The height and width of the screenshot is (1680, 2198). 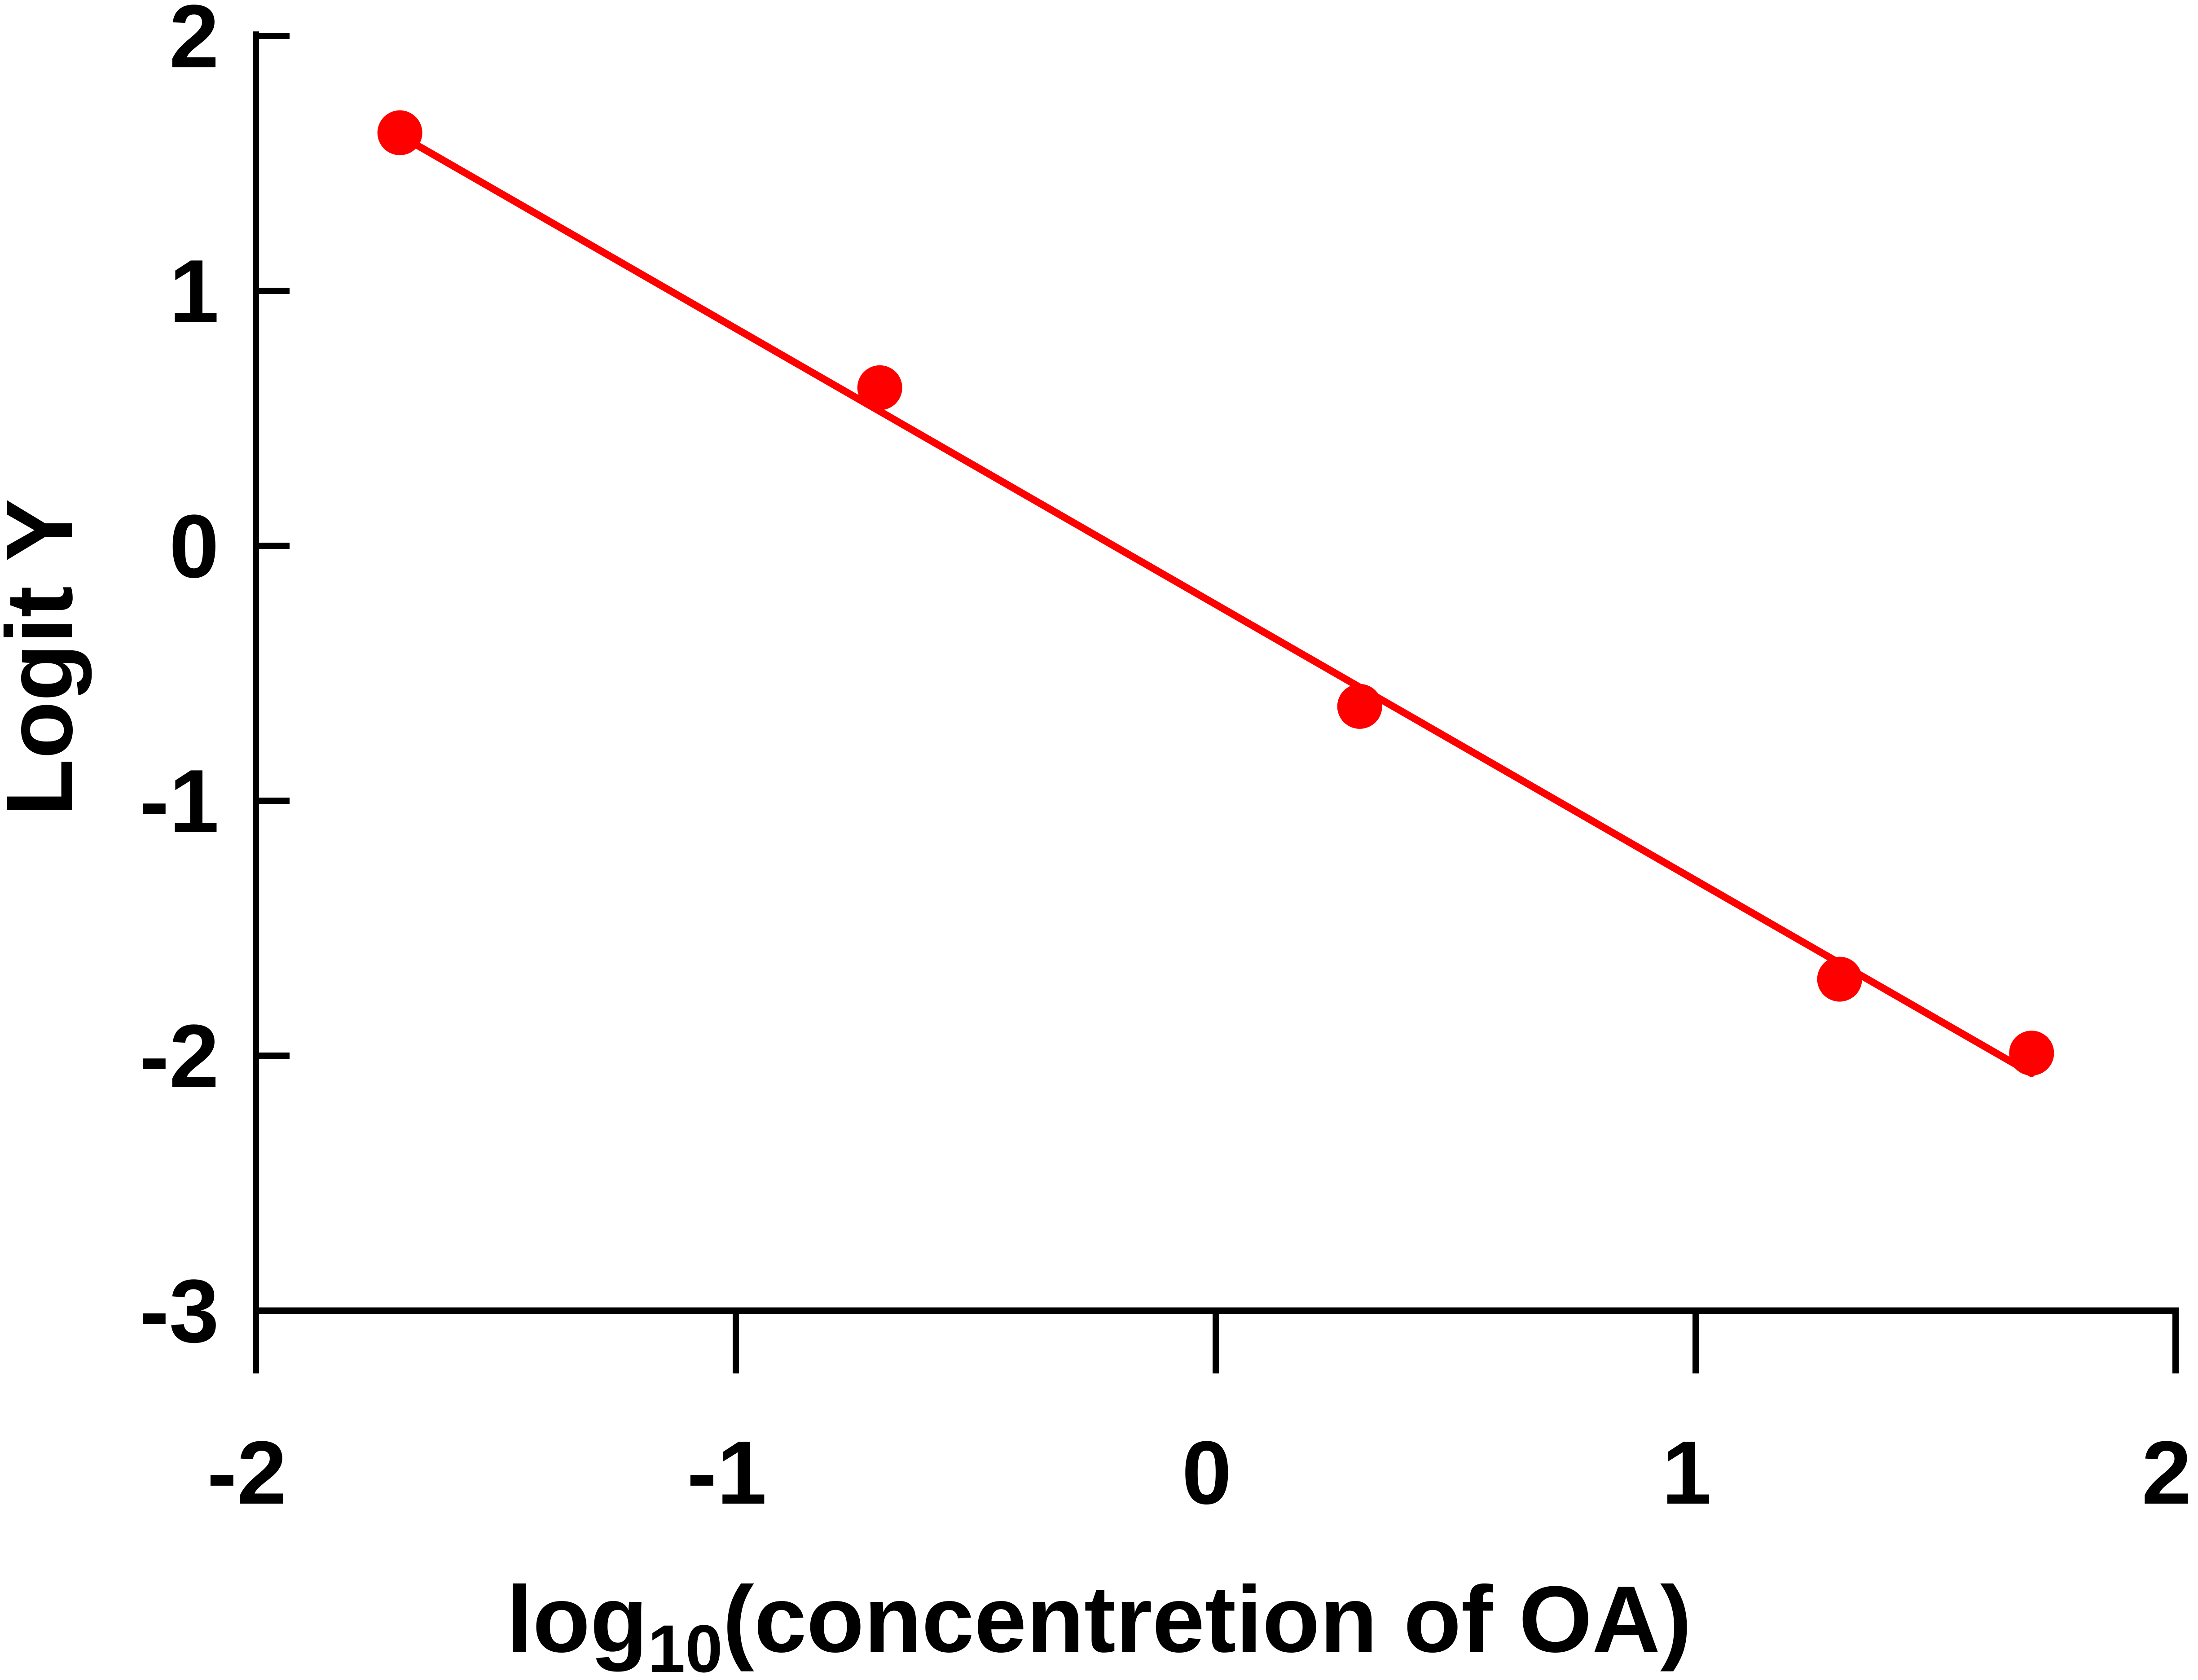 I want to click on x-tick-label: -2, so click(x=247, y=1473).